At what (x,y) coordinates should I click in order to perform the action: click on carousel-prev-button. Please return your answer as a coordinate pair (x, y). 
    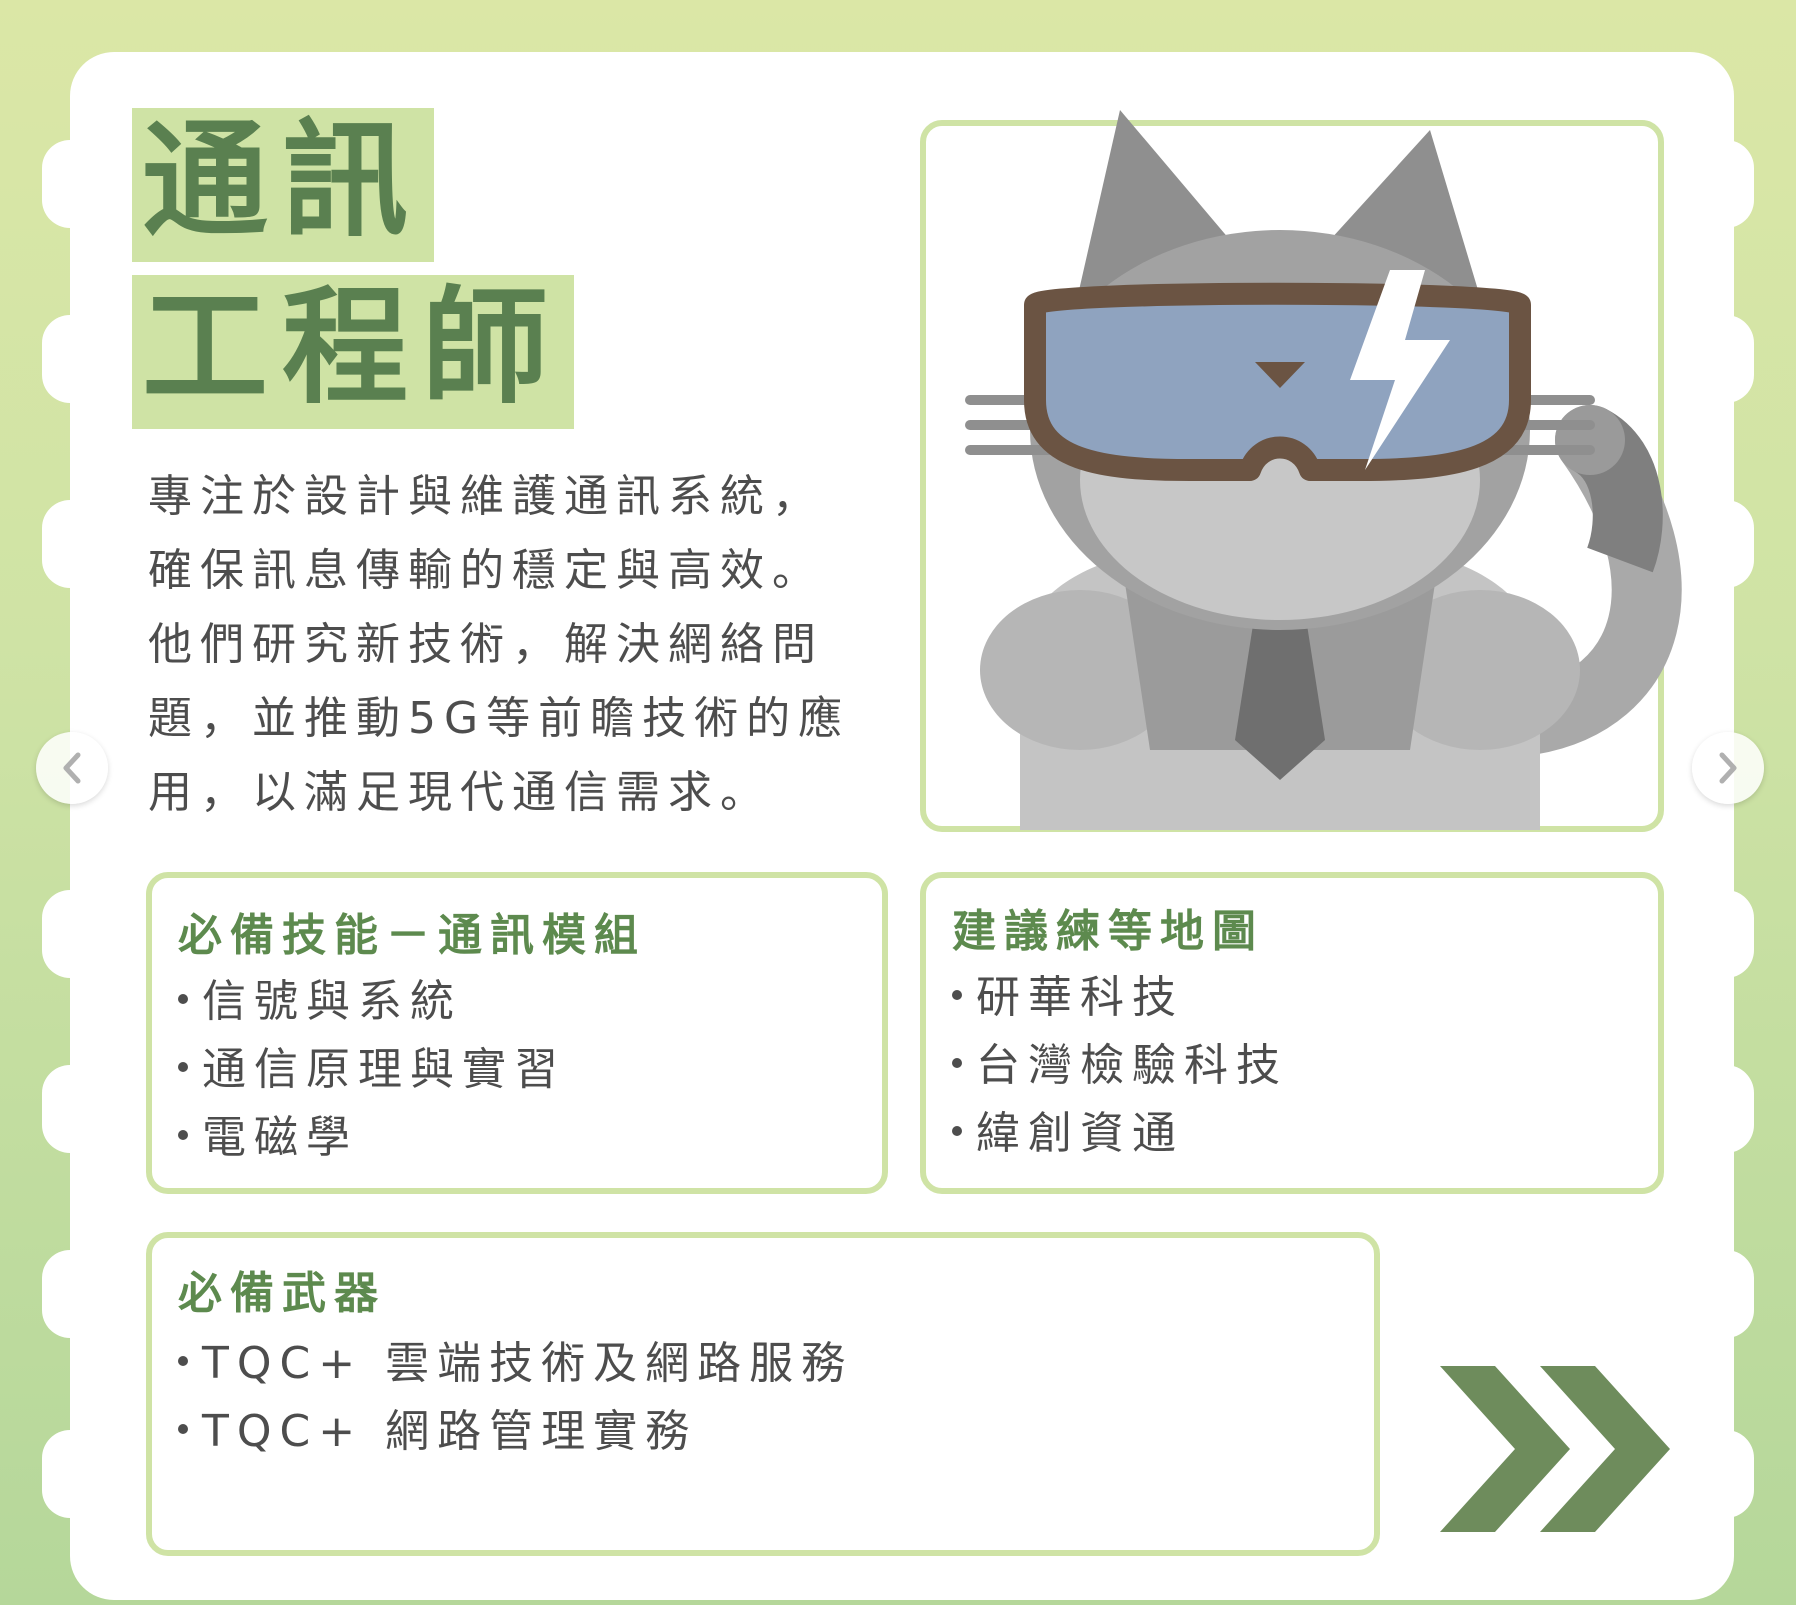
    Looking at the image, I should click on (72, 768).